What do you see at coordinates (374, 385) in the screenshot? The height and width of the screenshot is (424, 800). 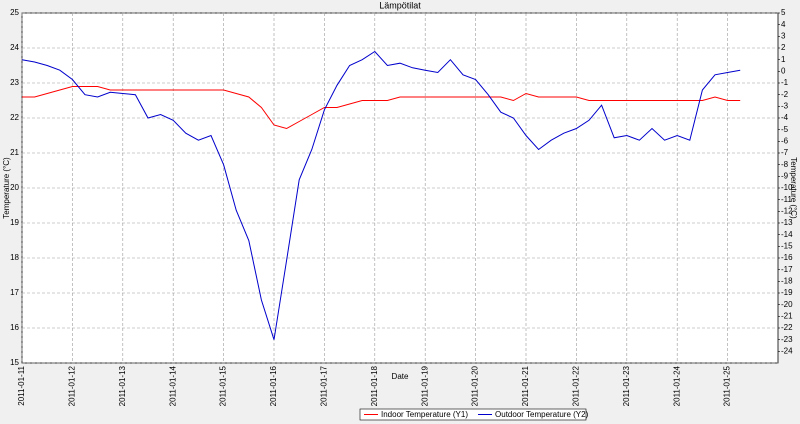 I see `x-tick-label: 2011-01-18` at bounding box center [374, 385].